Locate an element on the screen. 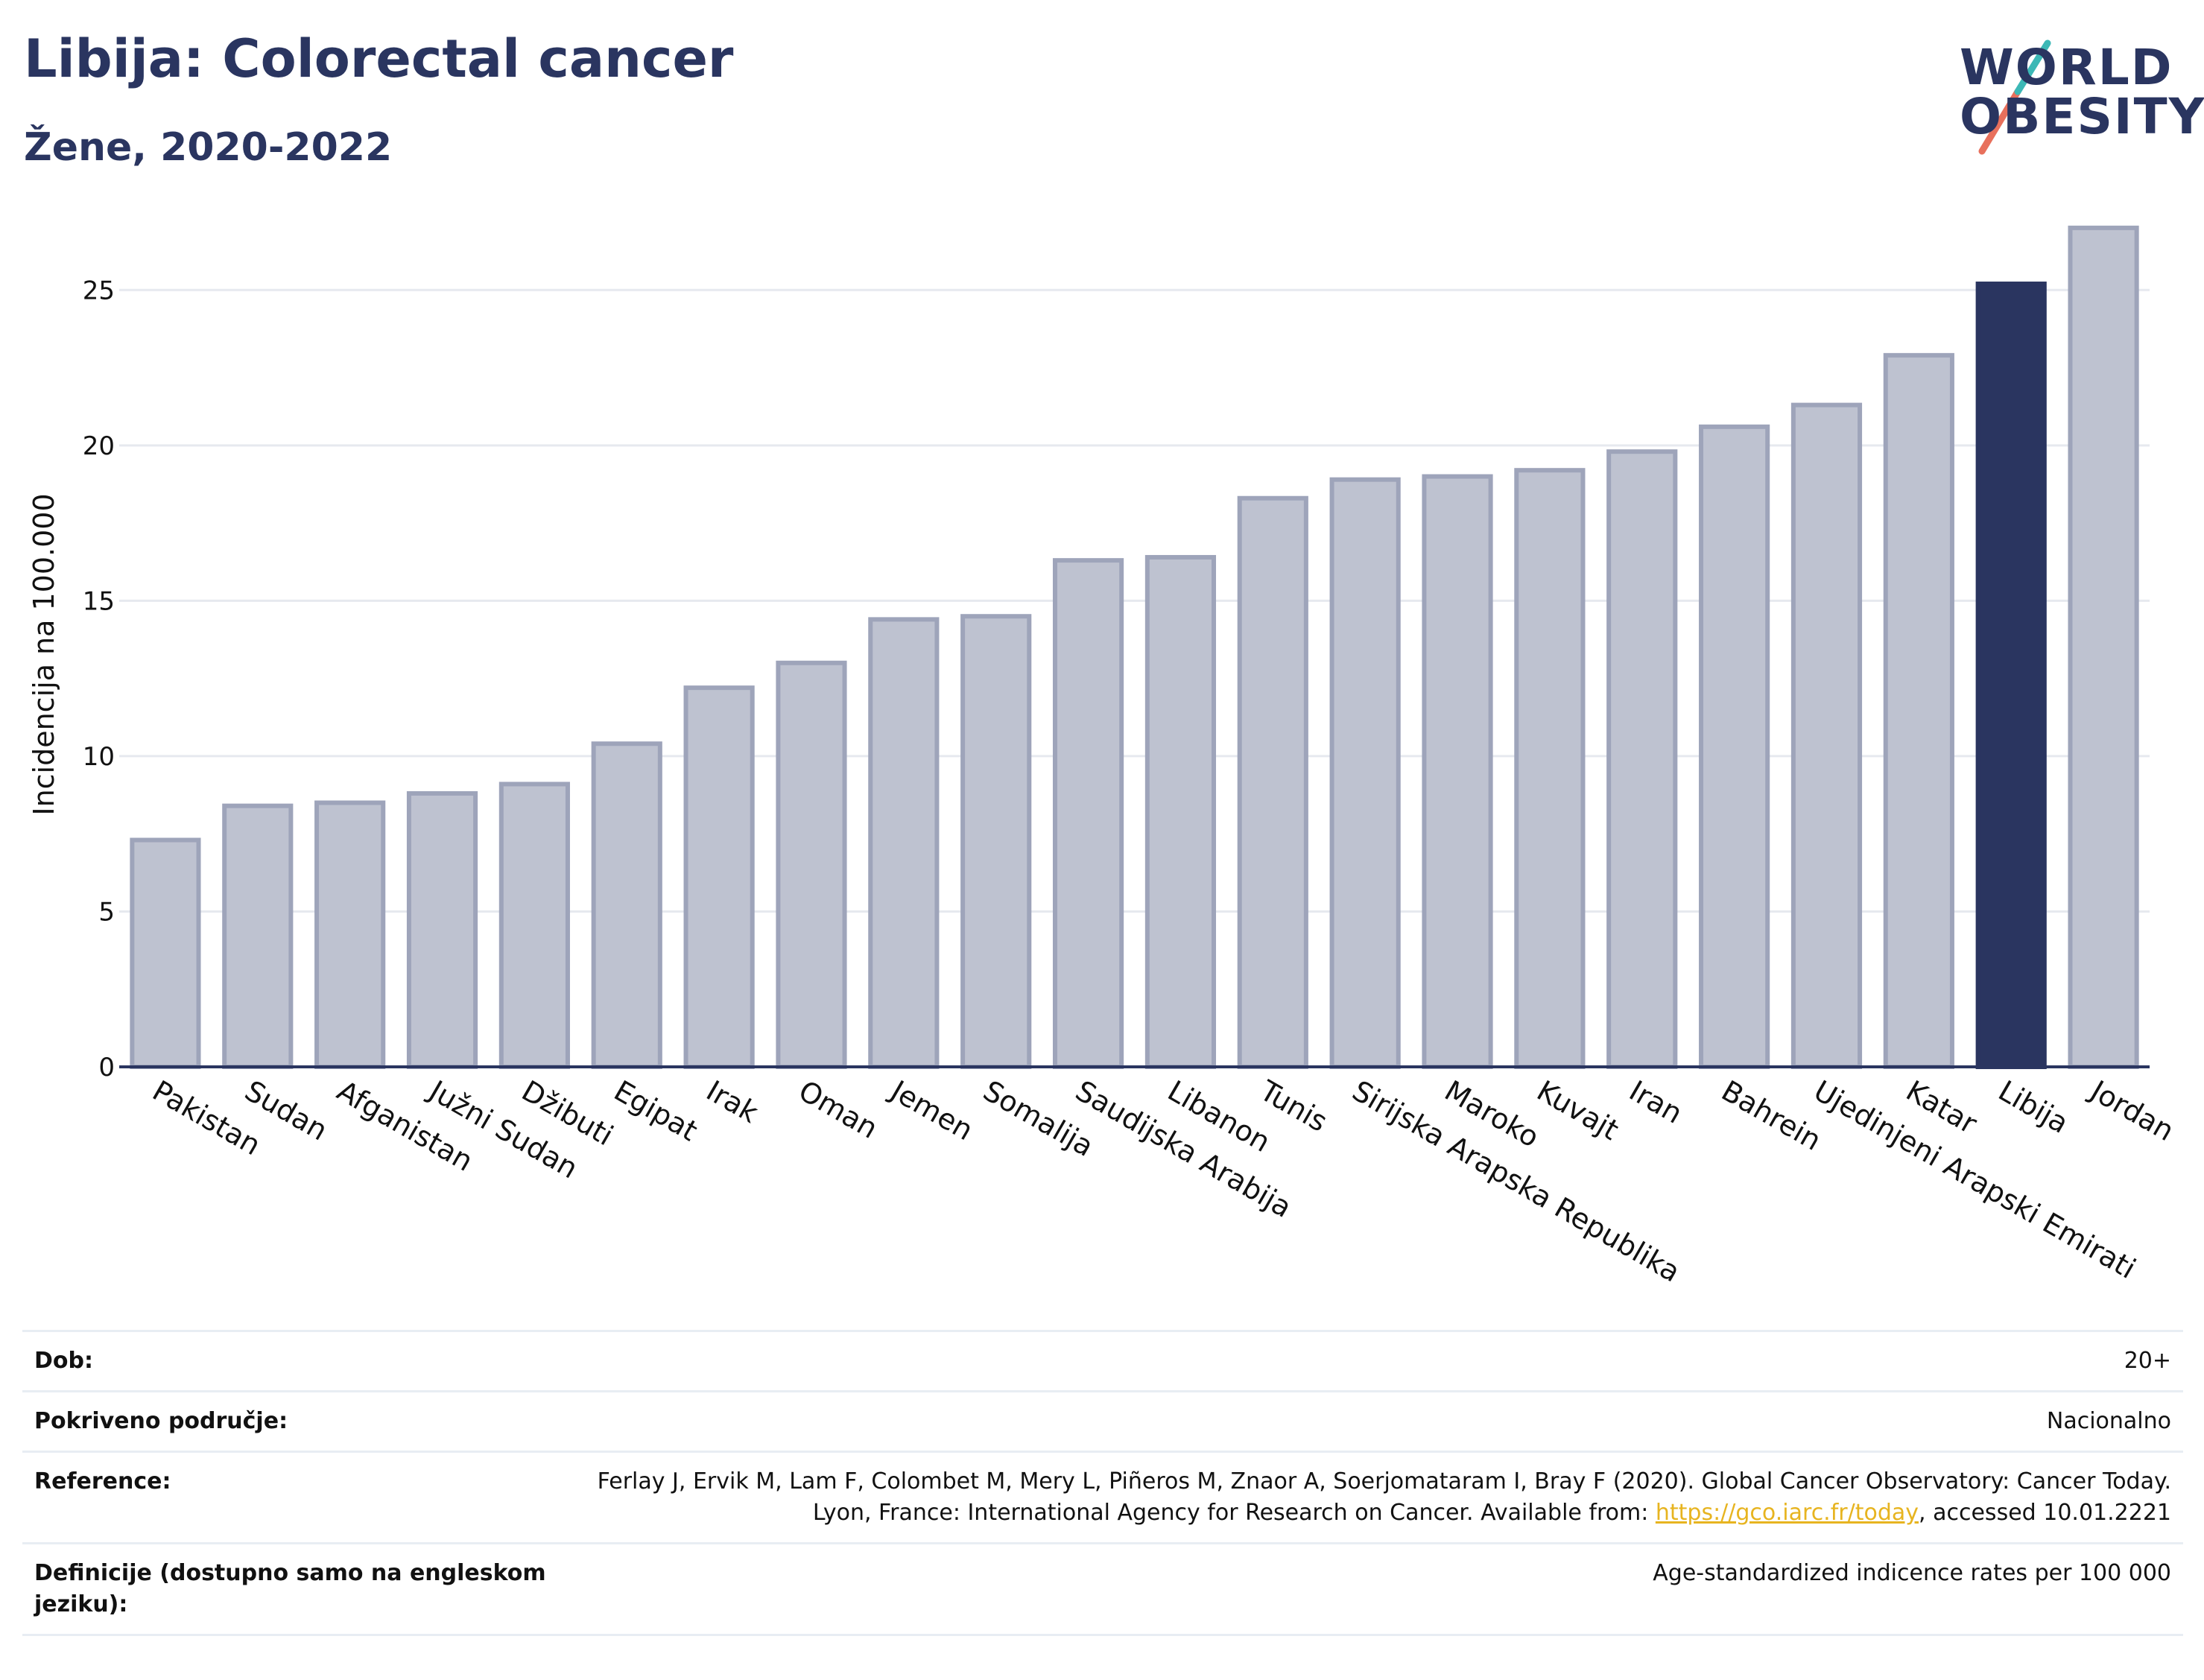  reference-accessed: , accessed 10.01.2221 is located at coordinates (2045, 1513).